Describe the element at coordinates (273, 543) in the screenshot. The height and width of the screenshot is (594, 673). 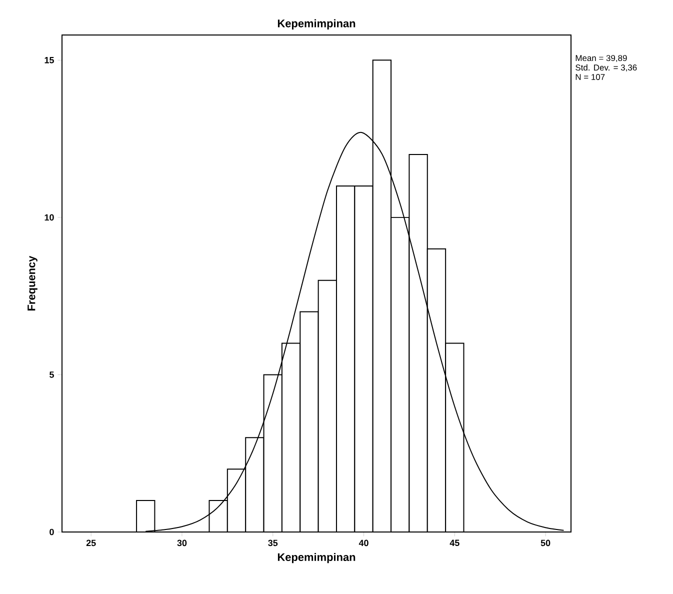
I see `x-tick-label: 35` at that location.